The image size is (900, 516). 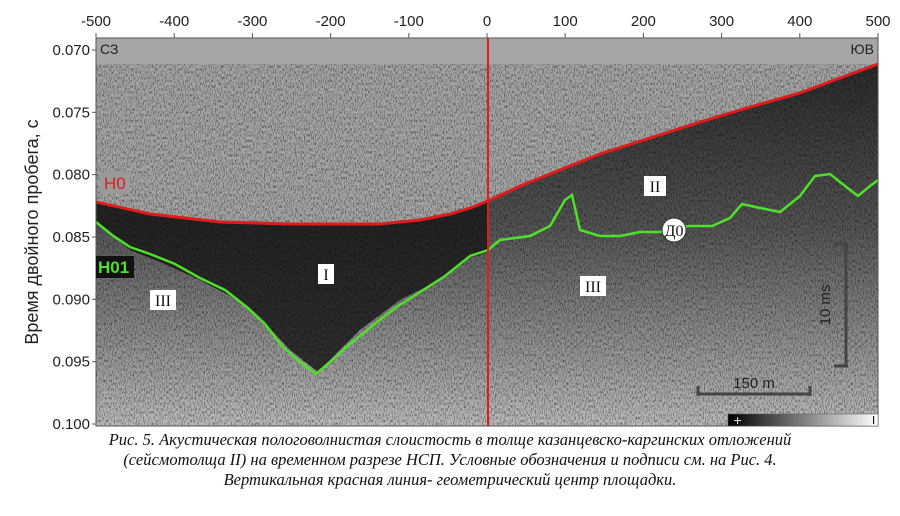 I want to click on unit-label-iii-left: III, so click(x=163, y=300).